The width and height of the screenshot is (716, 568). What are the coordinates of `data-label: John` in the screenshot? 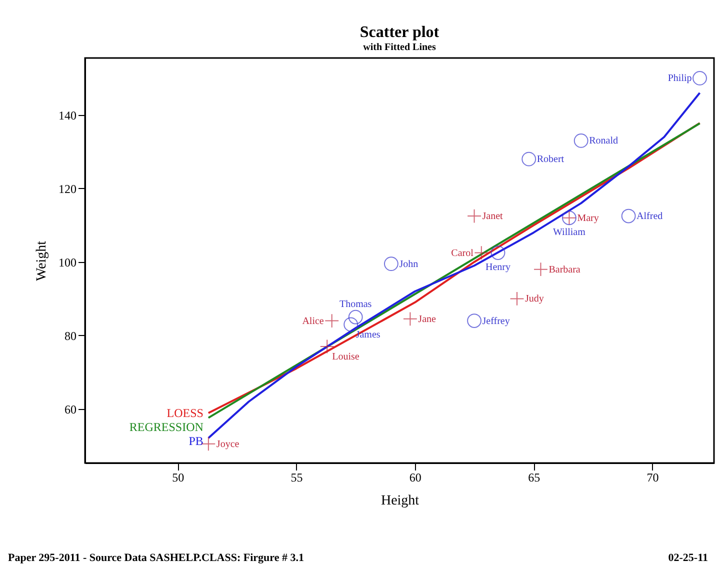 It's located at (408, 264).